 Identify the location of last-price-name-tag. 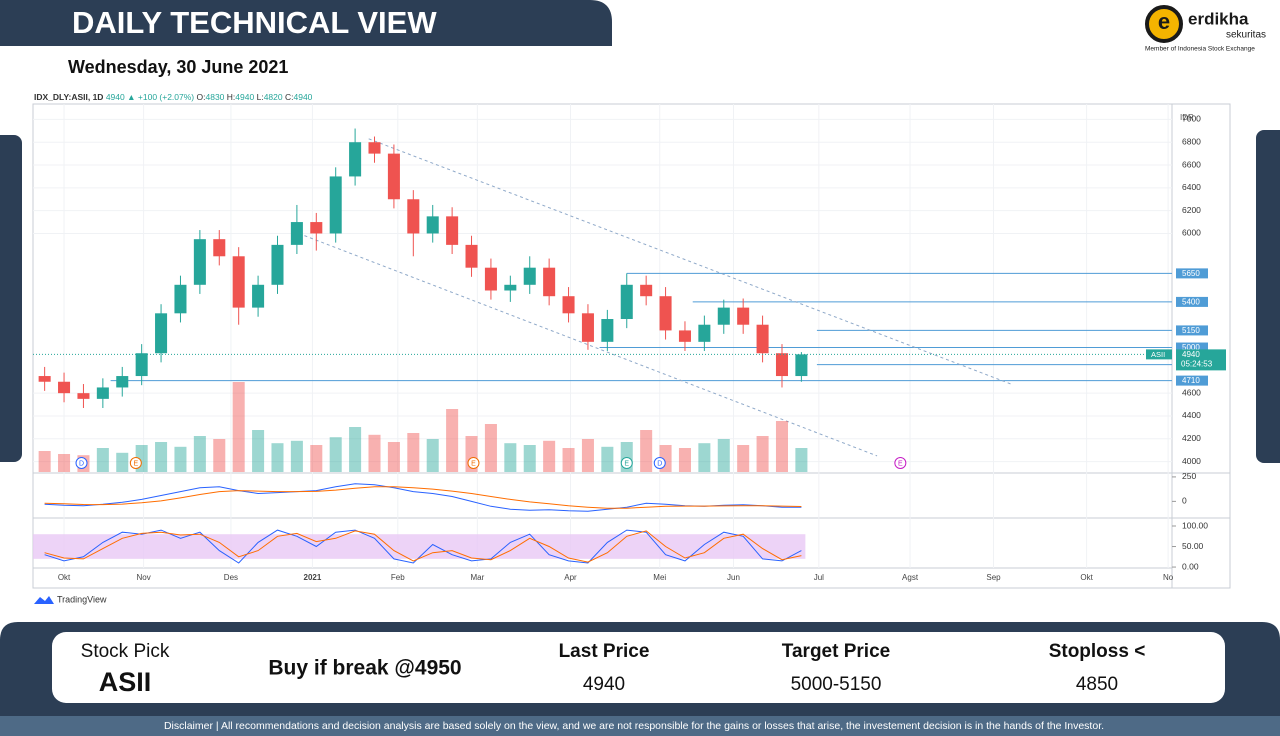
(1159, 354).